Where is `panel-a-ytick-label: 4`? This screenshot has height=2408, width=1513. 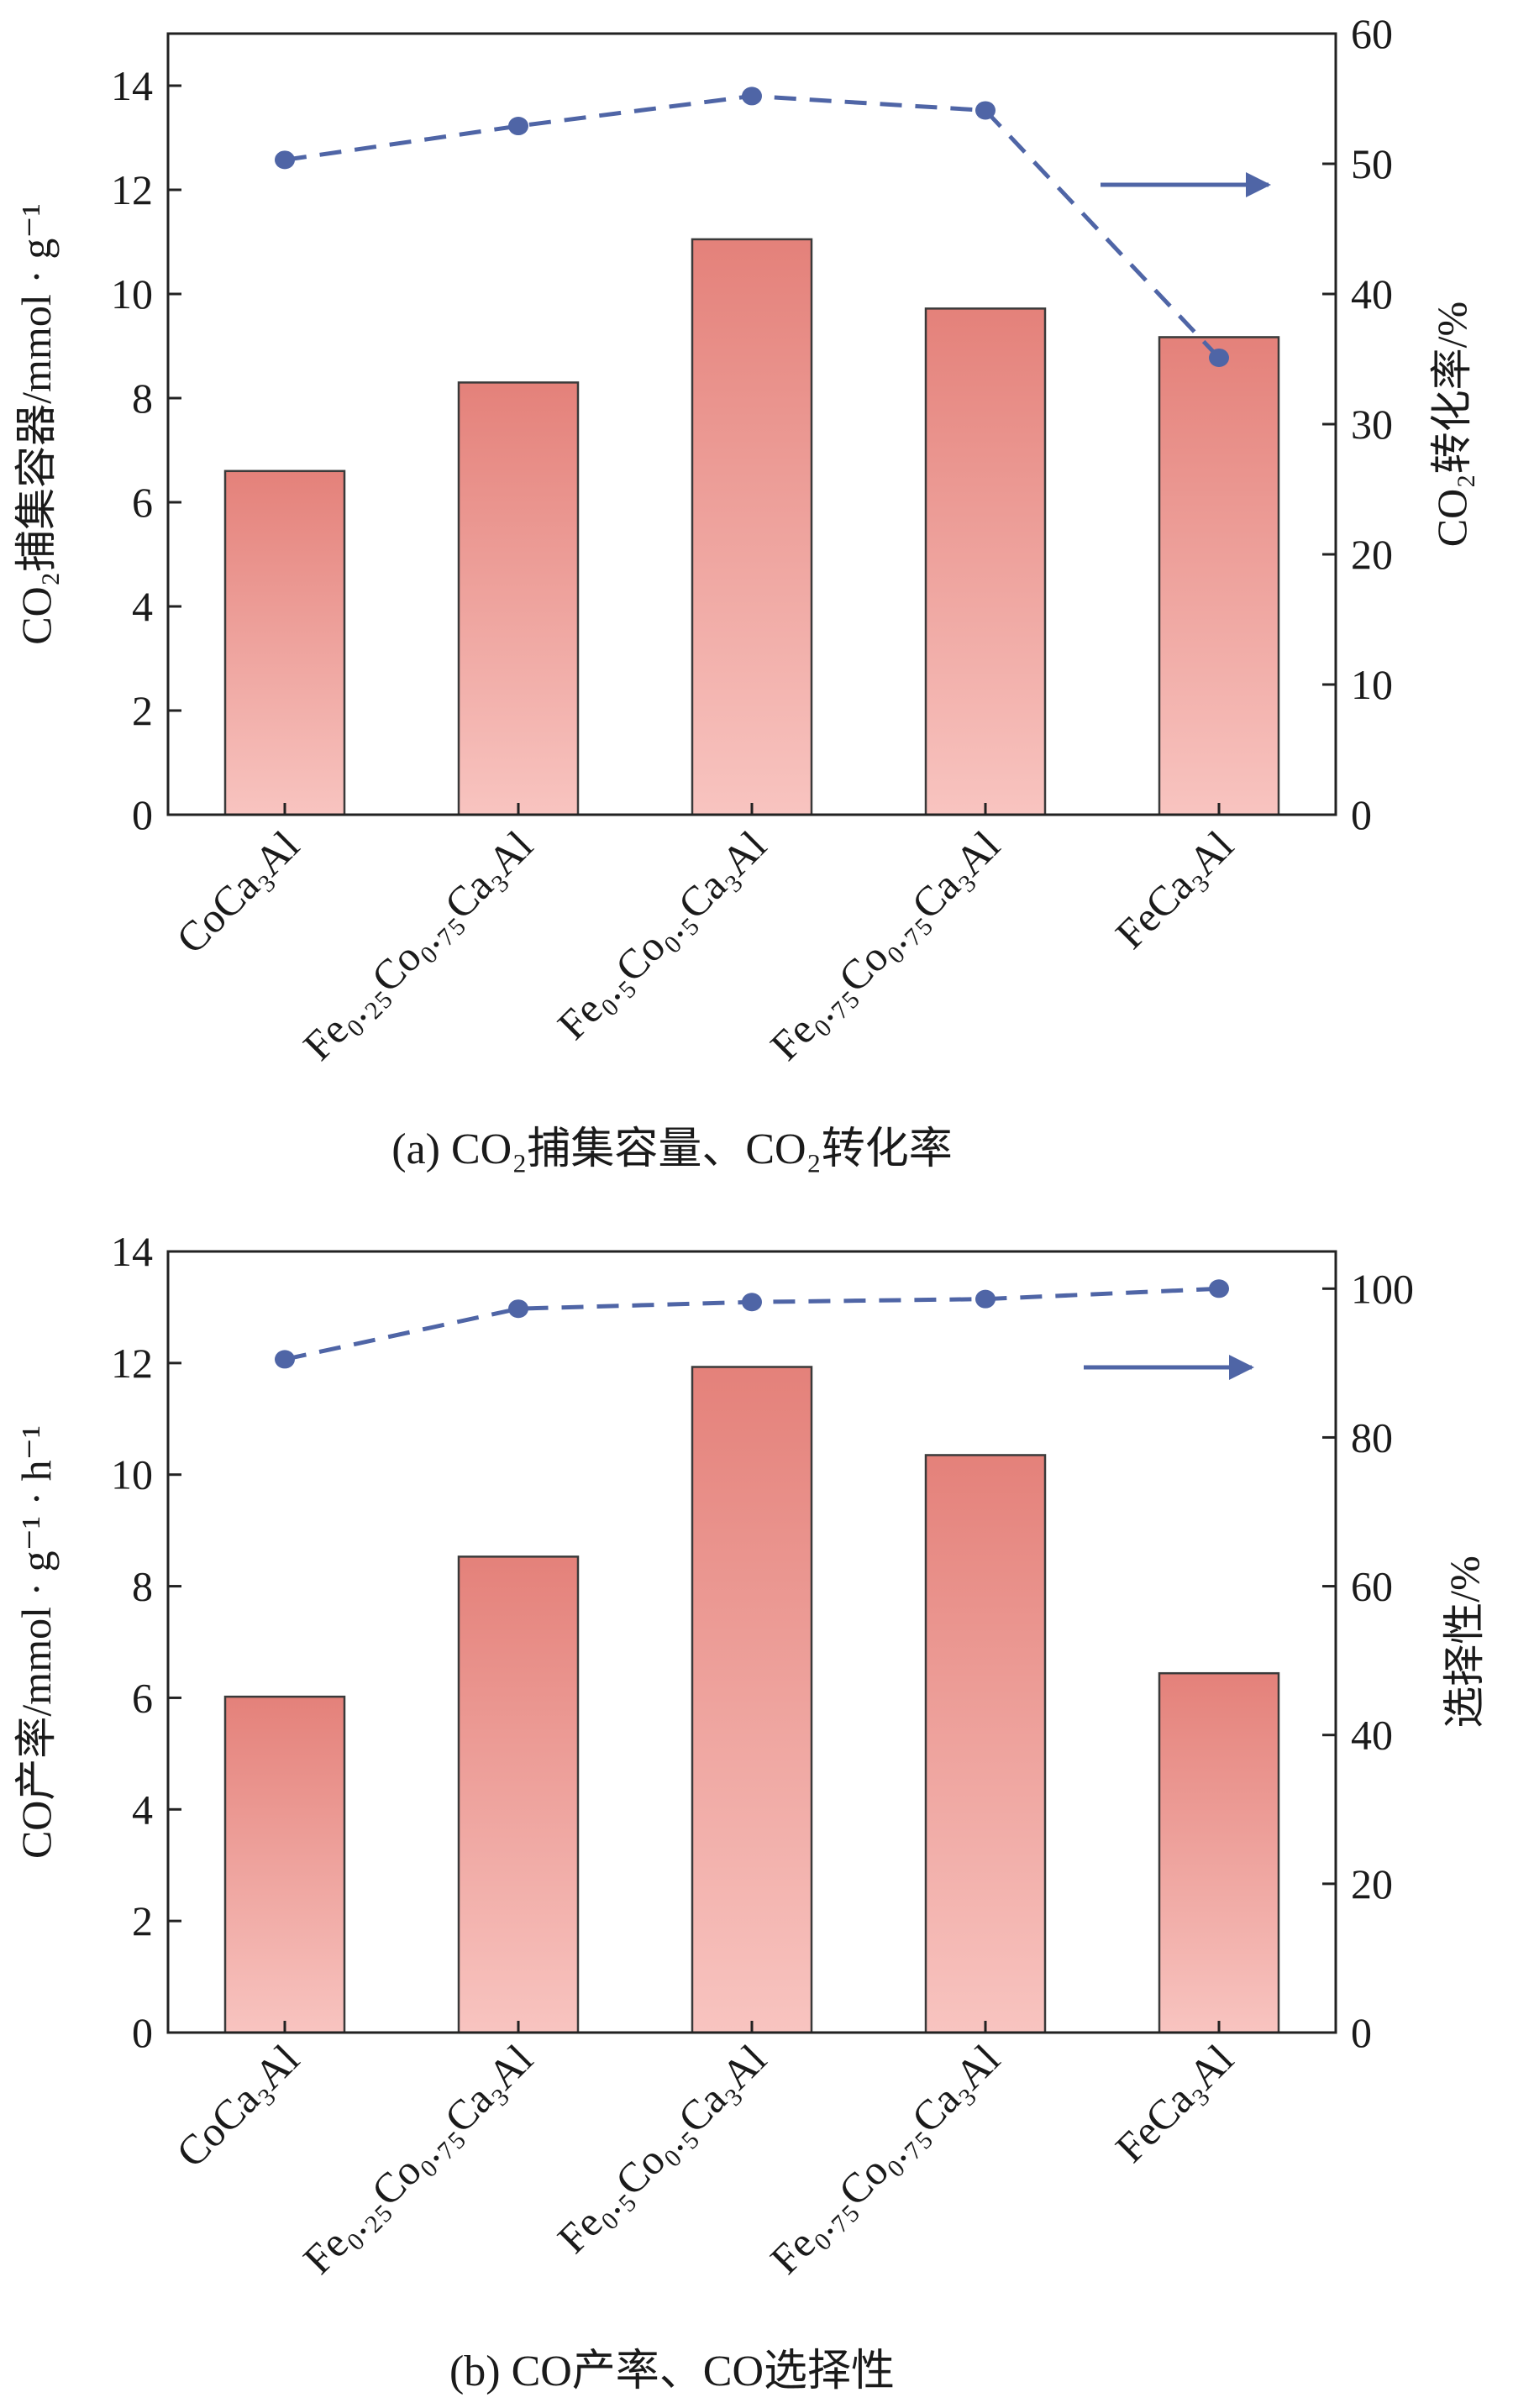
panel-a-ytick-label: 4 is located at coordinates (142, 606).